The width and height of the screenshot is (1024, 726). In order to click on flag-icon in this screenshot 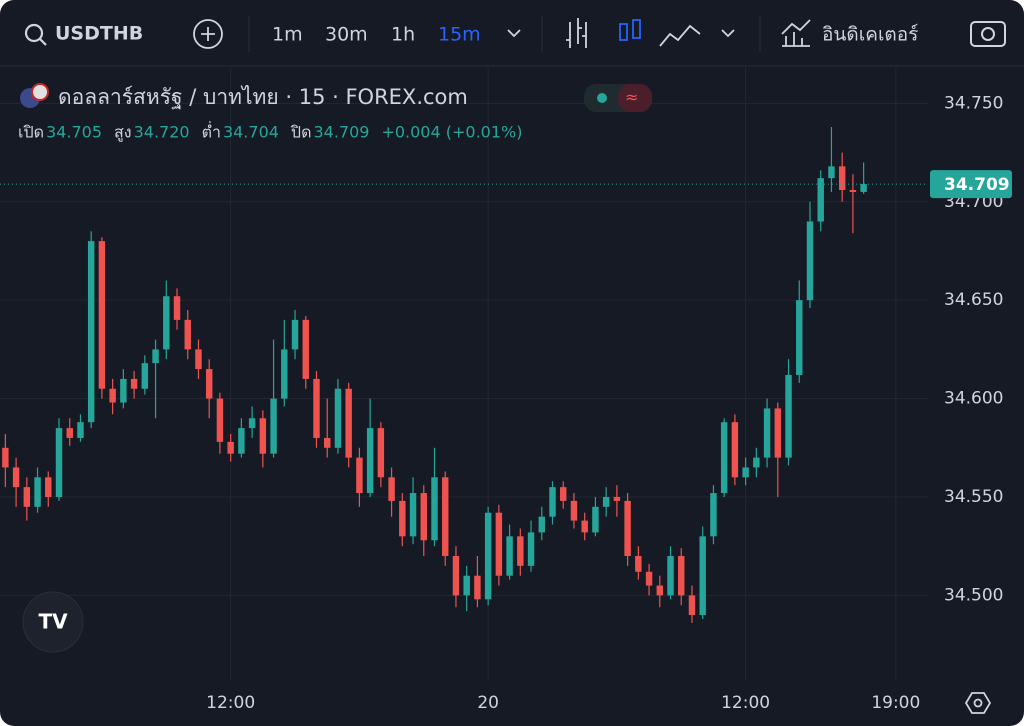, I will do `click(40, 92)`.